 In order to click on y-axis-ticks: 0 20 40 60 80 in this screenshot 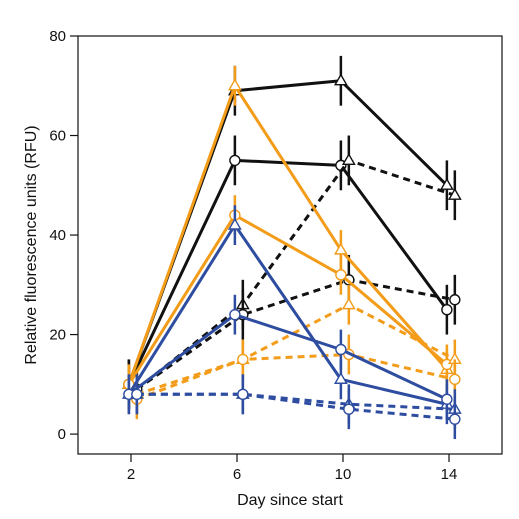, I will do `click(63, 235)`.